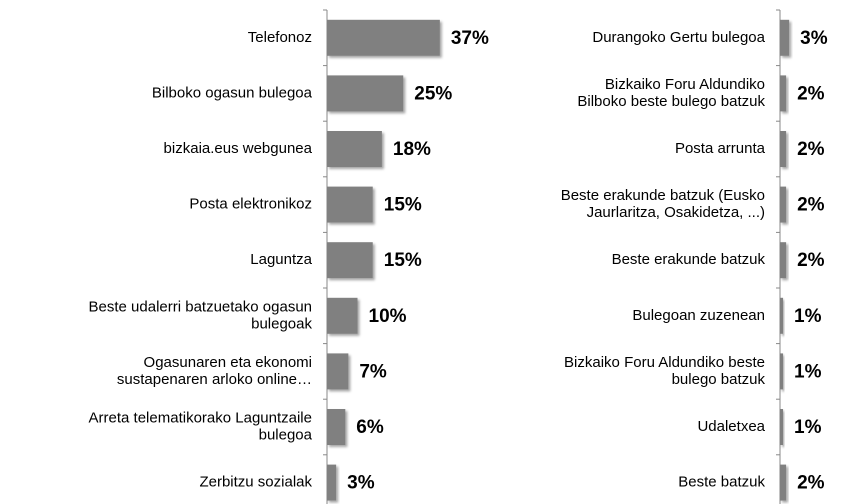 The image size is (841, 504). Describe the element at coordinates (201, 426) in the screenshot. I see `category-label: Arreta telematikorako Laguntzaile bulegoa` at that location.